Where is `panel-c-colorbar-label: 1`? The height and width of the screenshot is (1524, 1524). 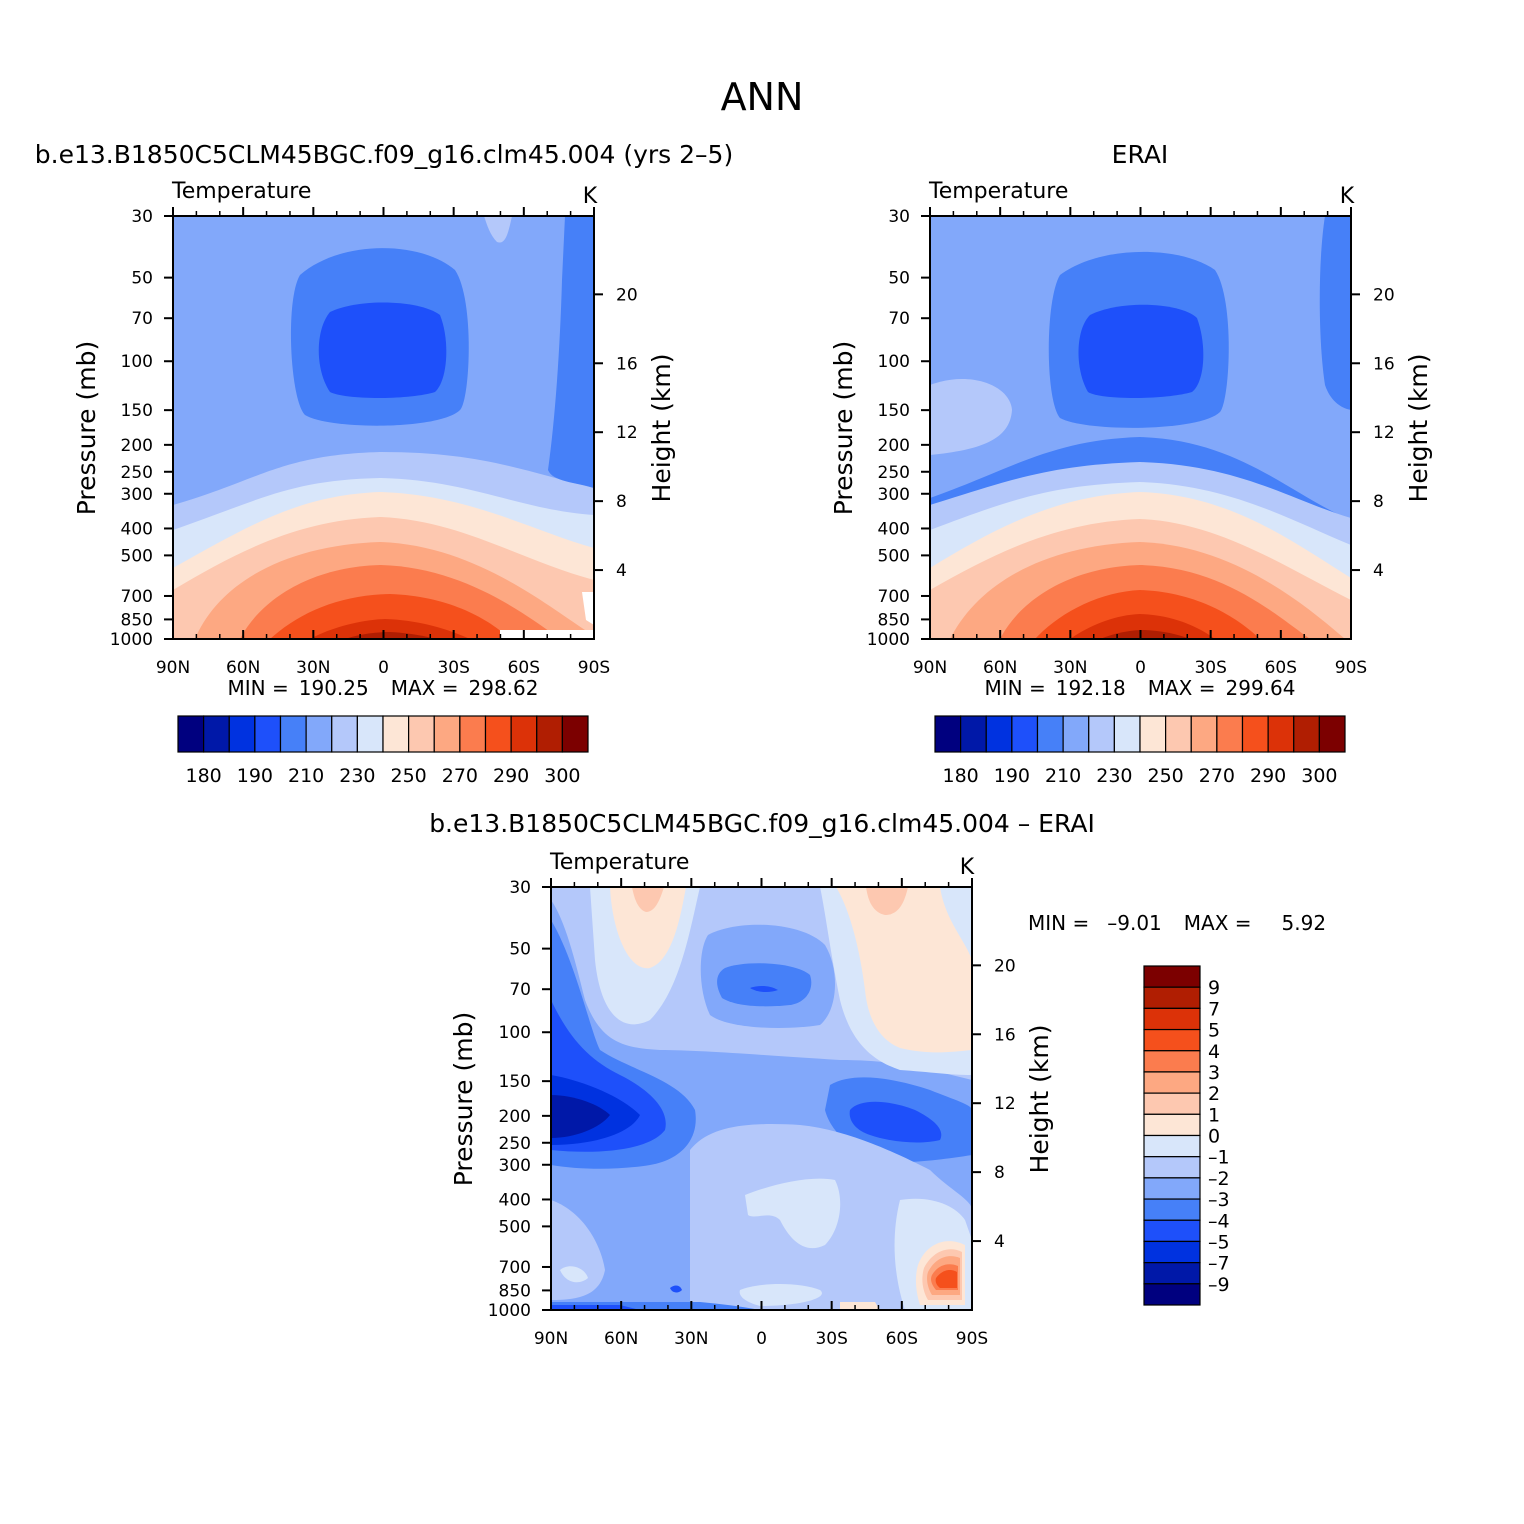 panel-c-colorbar-label: 1 is located at coordinates (1214, 1115).